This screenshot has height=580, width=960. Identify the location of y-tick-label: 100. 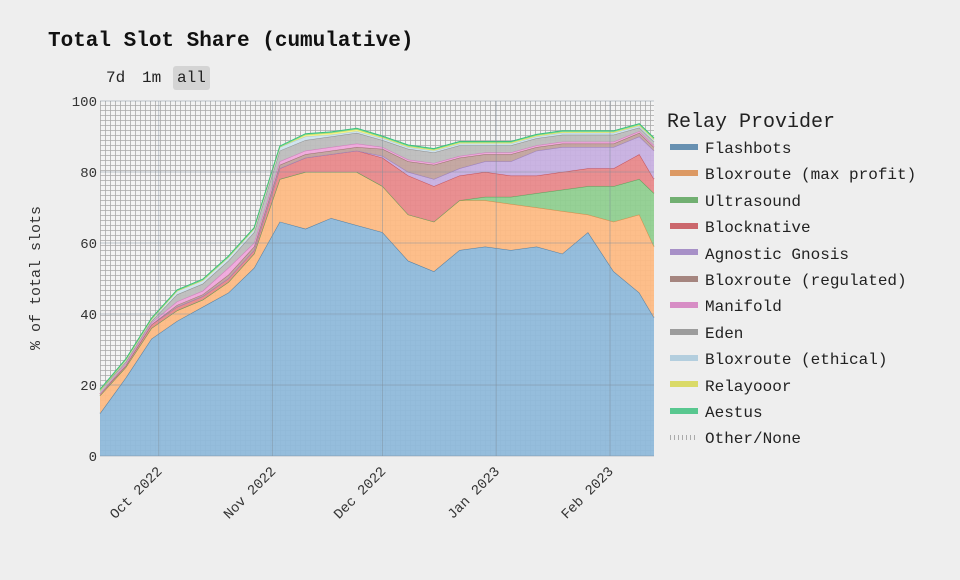
(84, 103).